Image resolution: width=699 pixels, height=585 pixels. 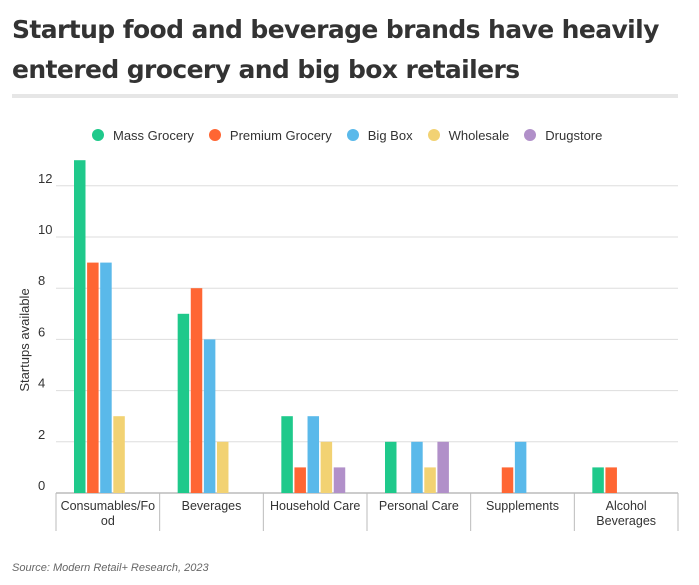 I want to click on bar-mass-grocery-alcohol-beverages, so click(x=598, y=480).